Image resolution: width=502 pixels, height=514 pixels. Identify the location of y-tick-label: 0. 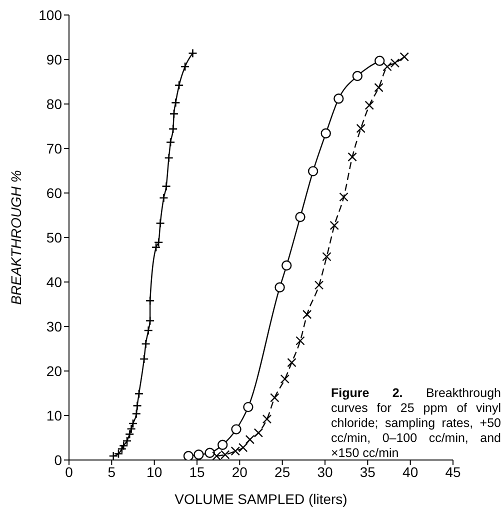
(58, 460).